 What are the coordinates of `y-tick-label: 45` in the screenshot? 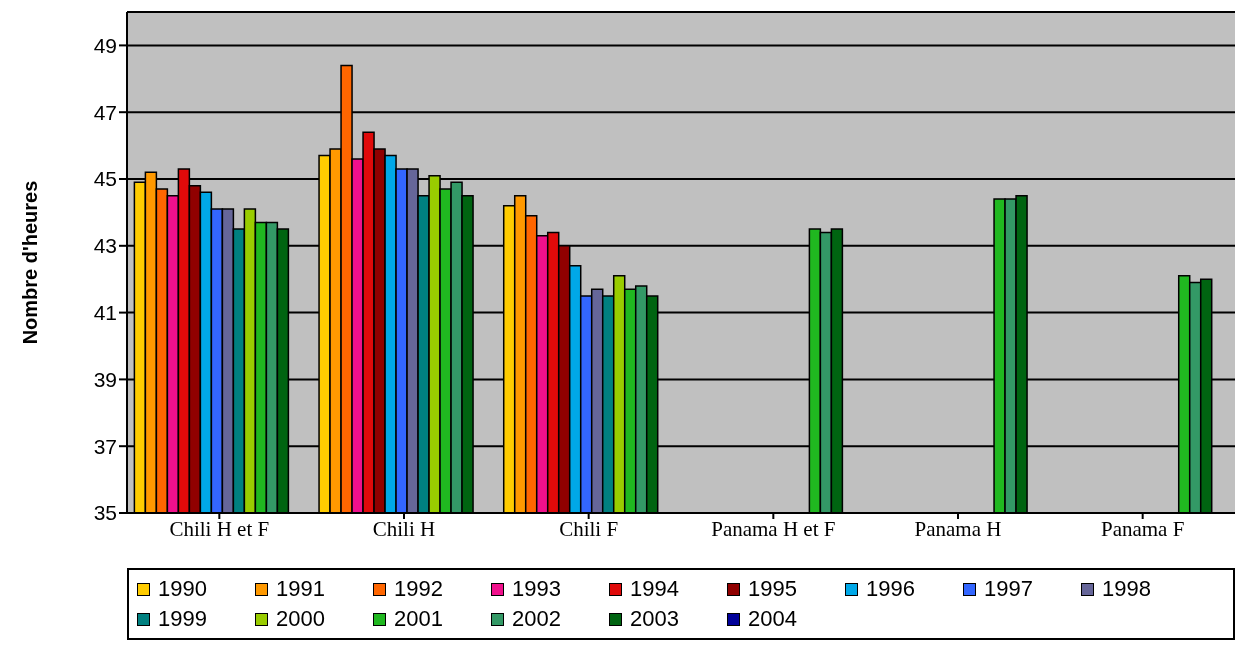 It's located at (105, 179).